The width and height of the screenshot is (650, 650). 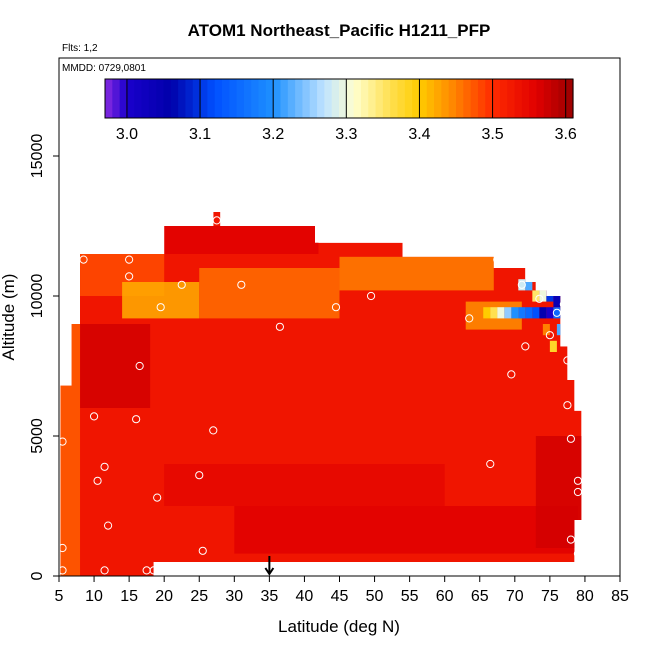 What do you see at coordinates (550, 596) in the screenshot?
I see `x-tick-label: 75` at bounding box center [550, 596].